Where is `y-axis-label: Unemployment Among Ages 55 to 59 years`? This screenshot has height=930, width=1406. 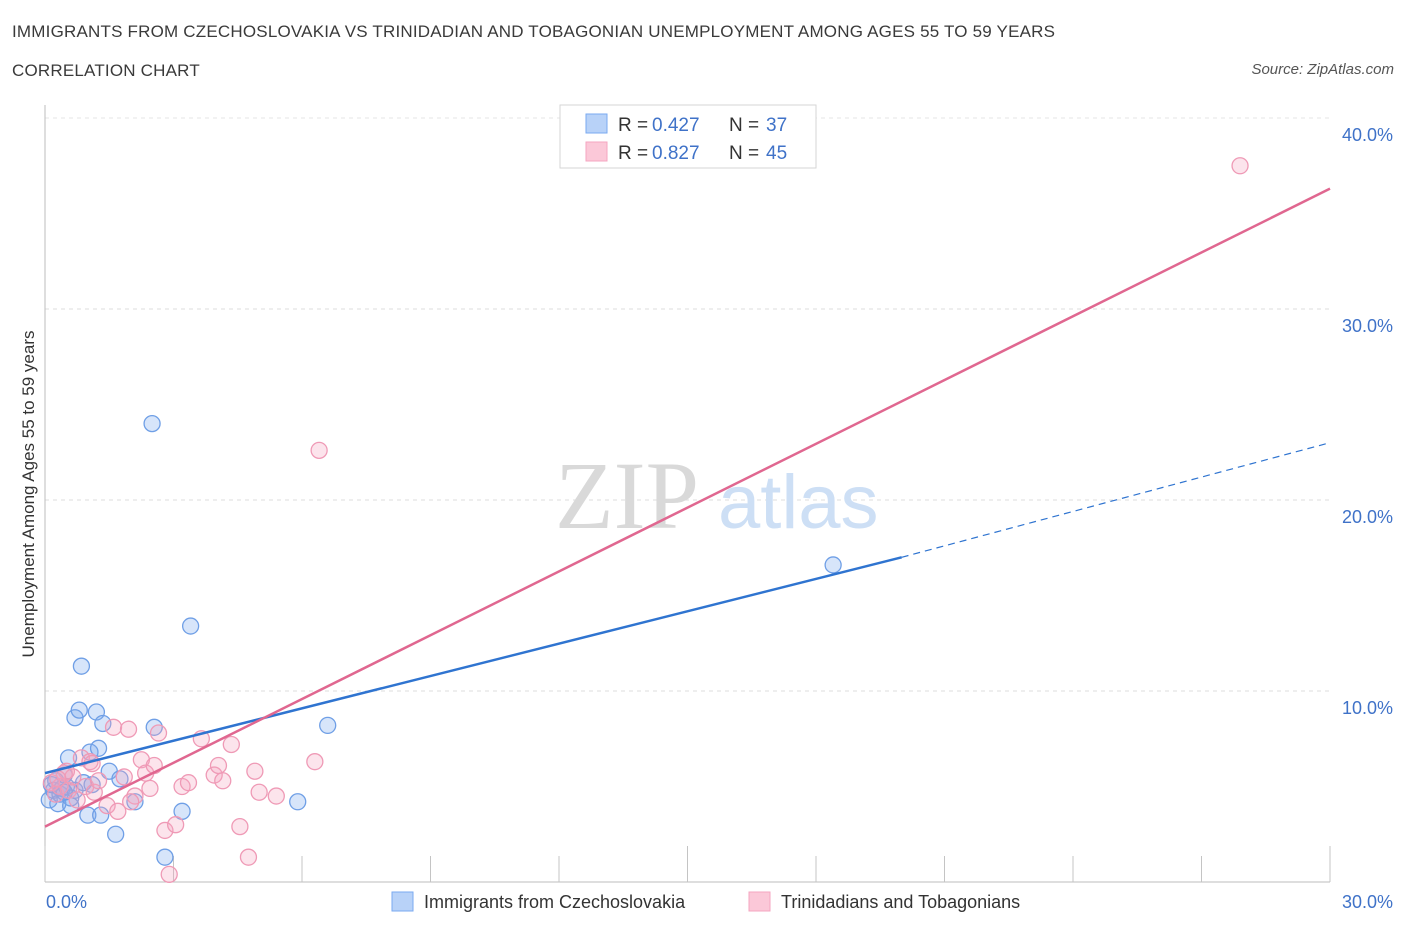
y-axis-label: Unemployment Among Ages 55 to 59 years is located at coordinates (28, 494).